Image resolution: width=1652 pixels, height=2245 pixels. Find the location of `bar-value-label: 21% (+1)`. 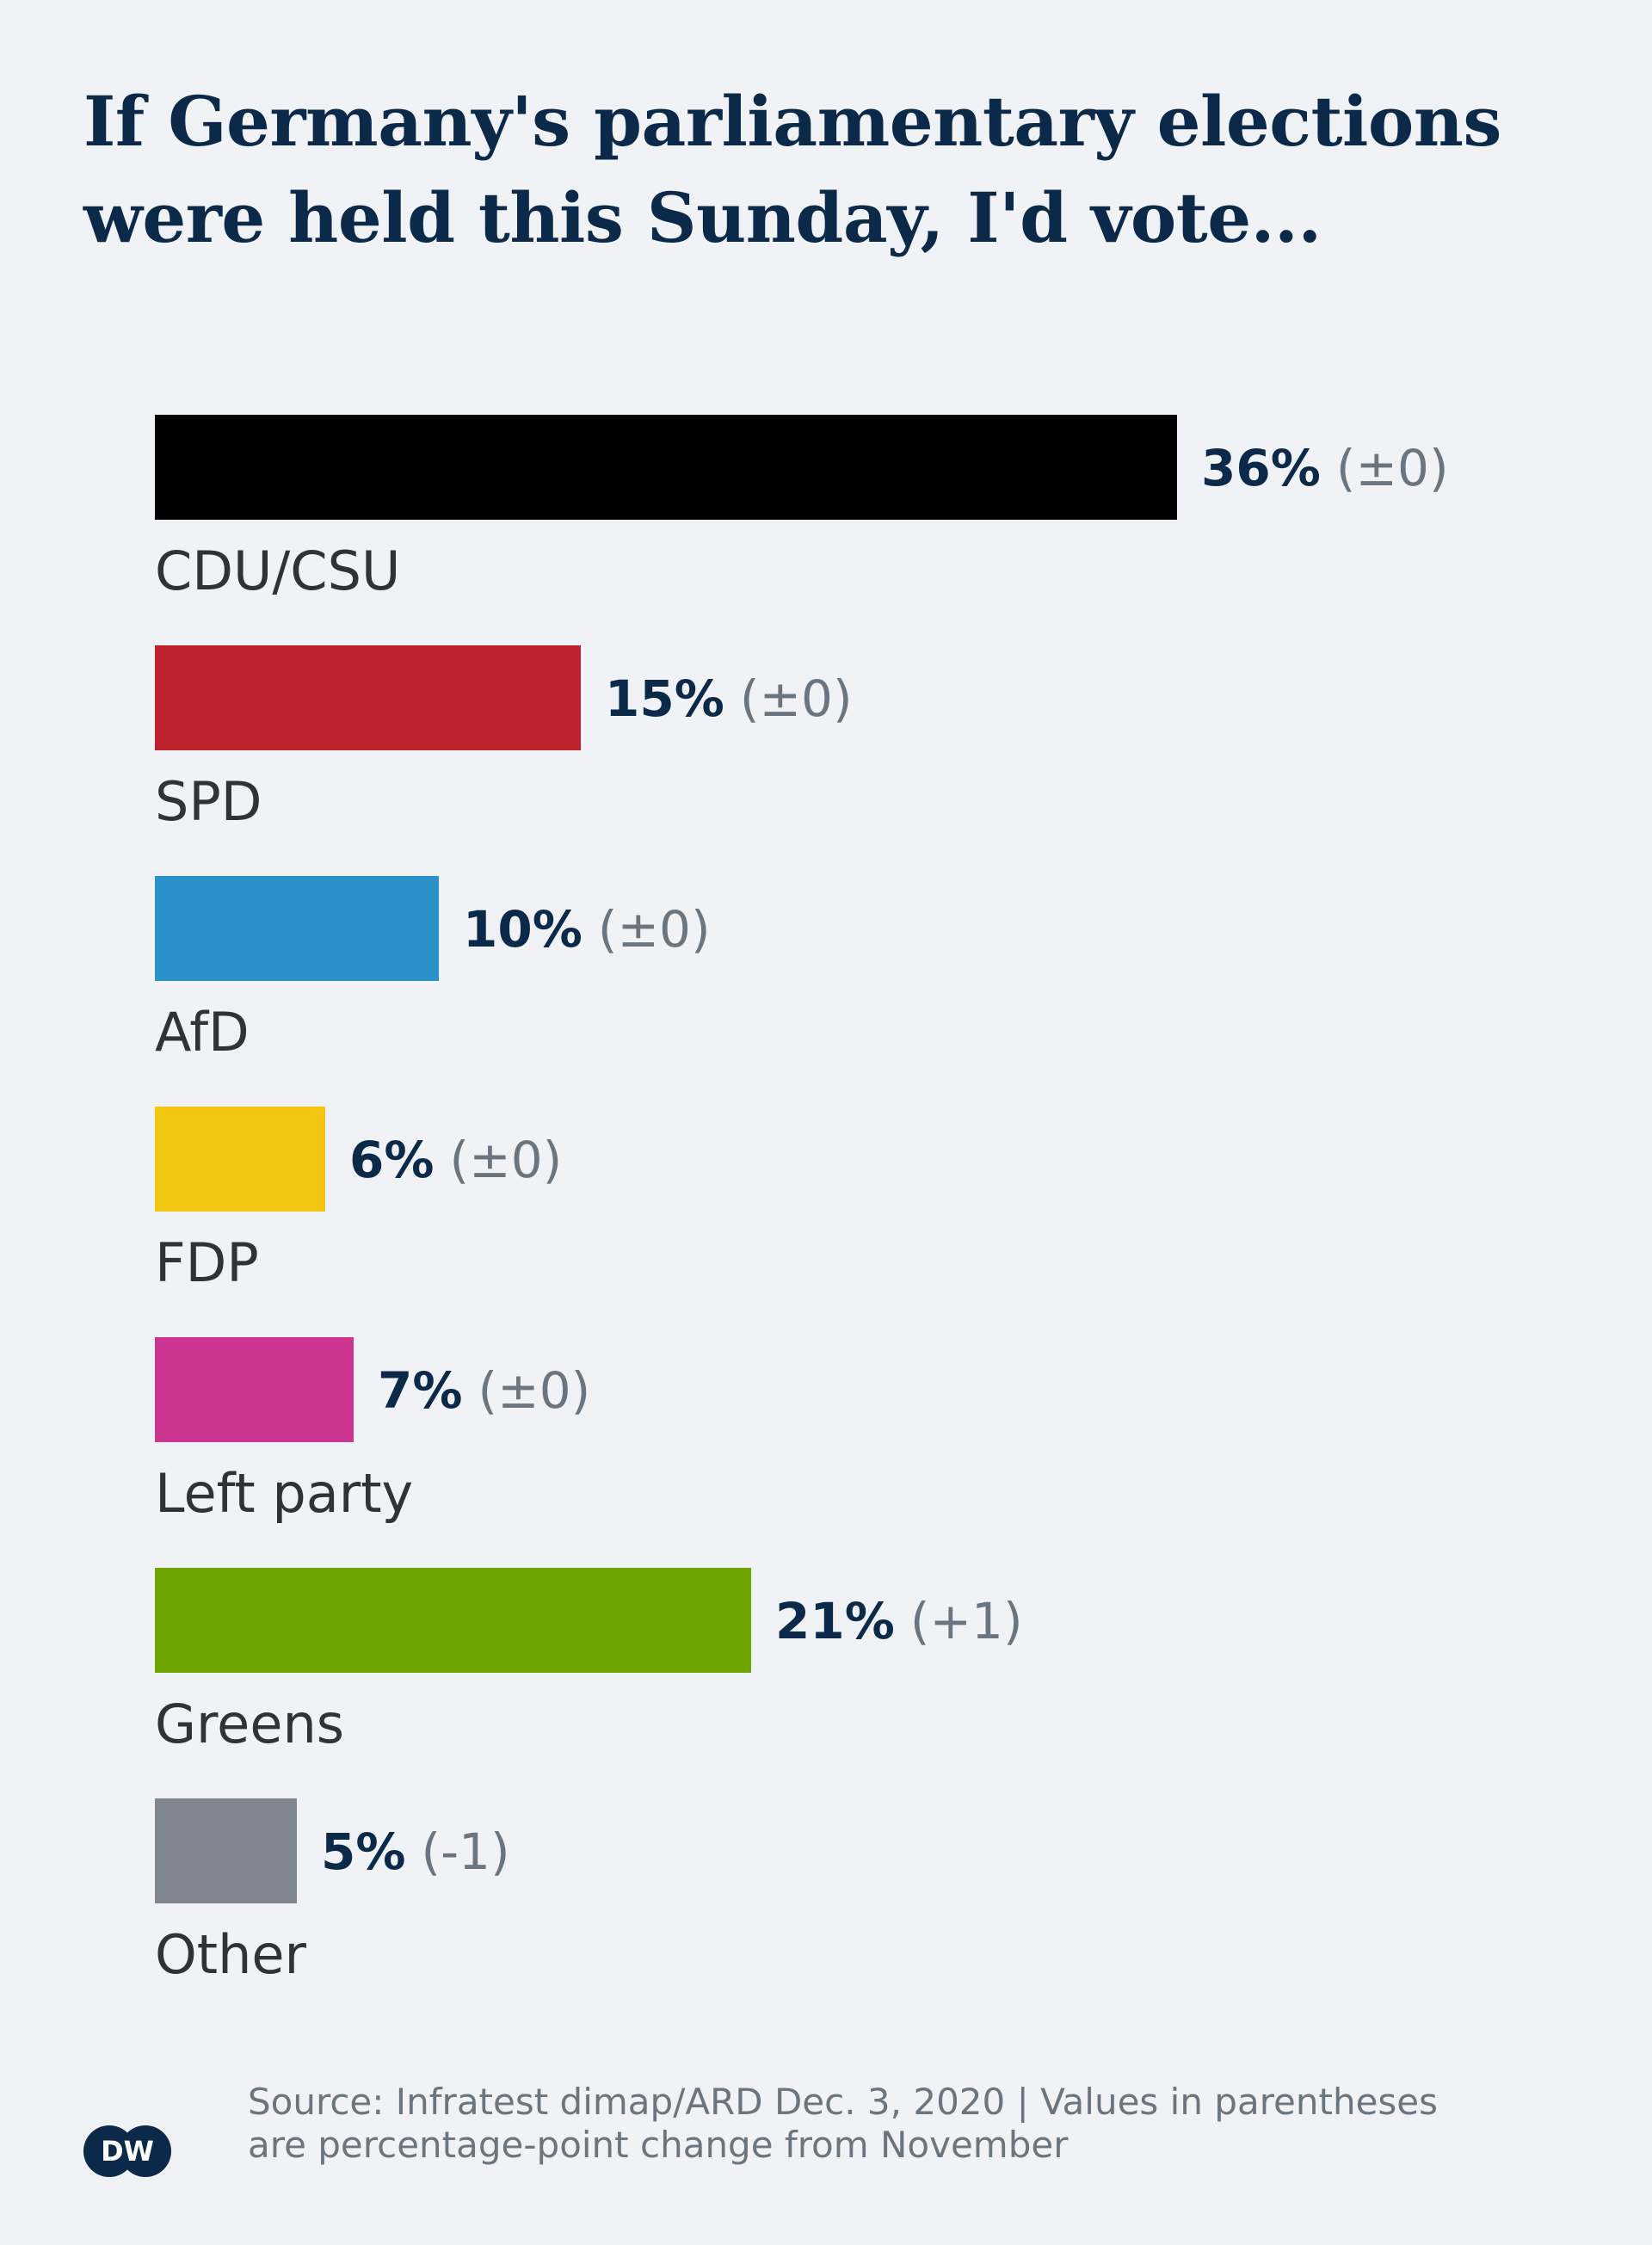

bar-value-label: 21% (+1) is located at coordinates (899, 1621).